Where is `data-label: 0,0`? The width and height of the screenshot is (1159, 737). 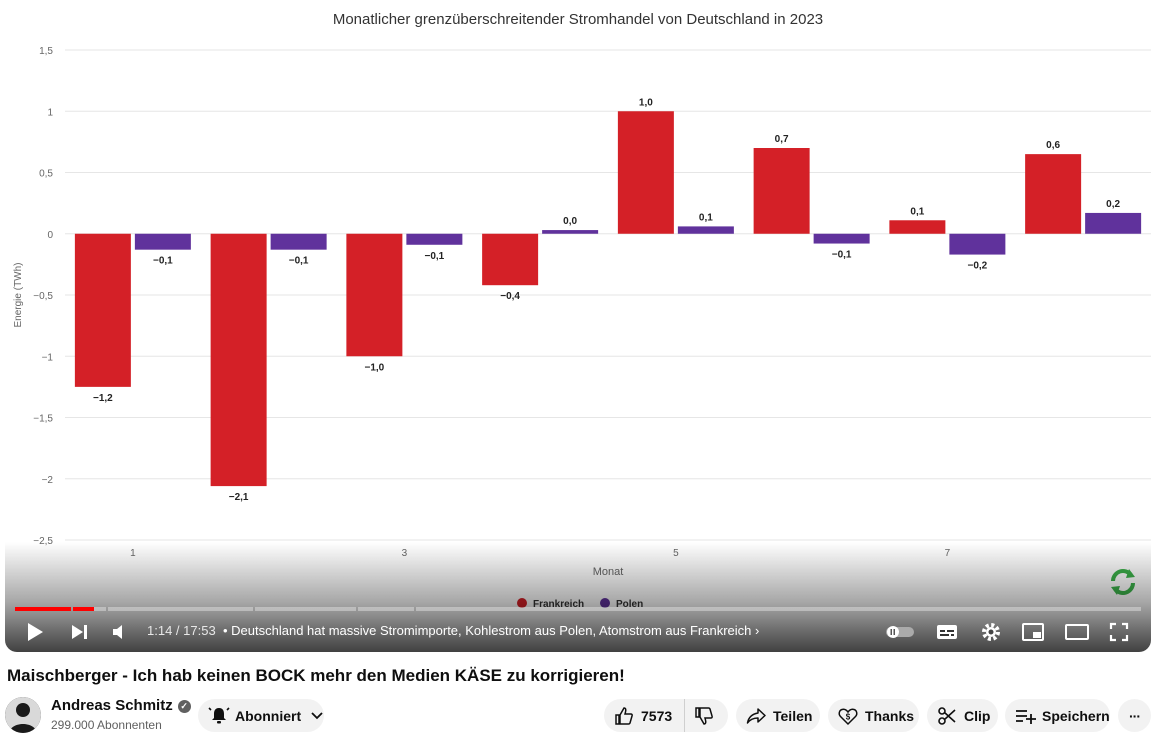 data-label: 0,0 is located at coordinates (570, 221).